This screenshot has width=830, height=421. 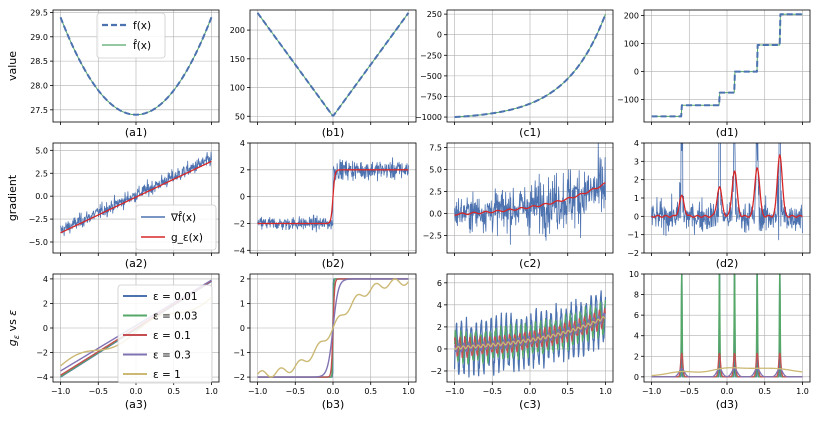 What do you see at coordinates (136, 404) in the screenshot?
I see `panel-caption: (a3)` at bounding box center [136, 404].